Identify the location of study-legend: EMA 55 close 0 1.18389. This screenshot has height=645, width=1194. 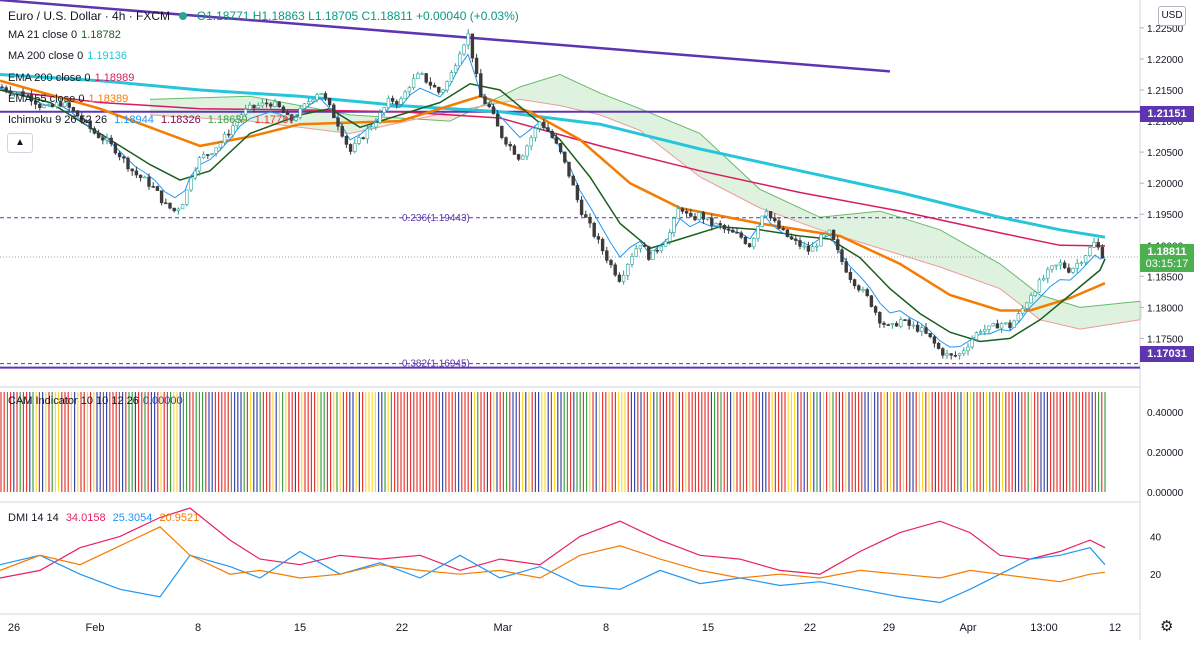
(70, 99).